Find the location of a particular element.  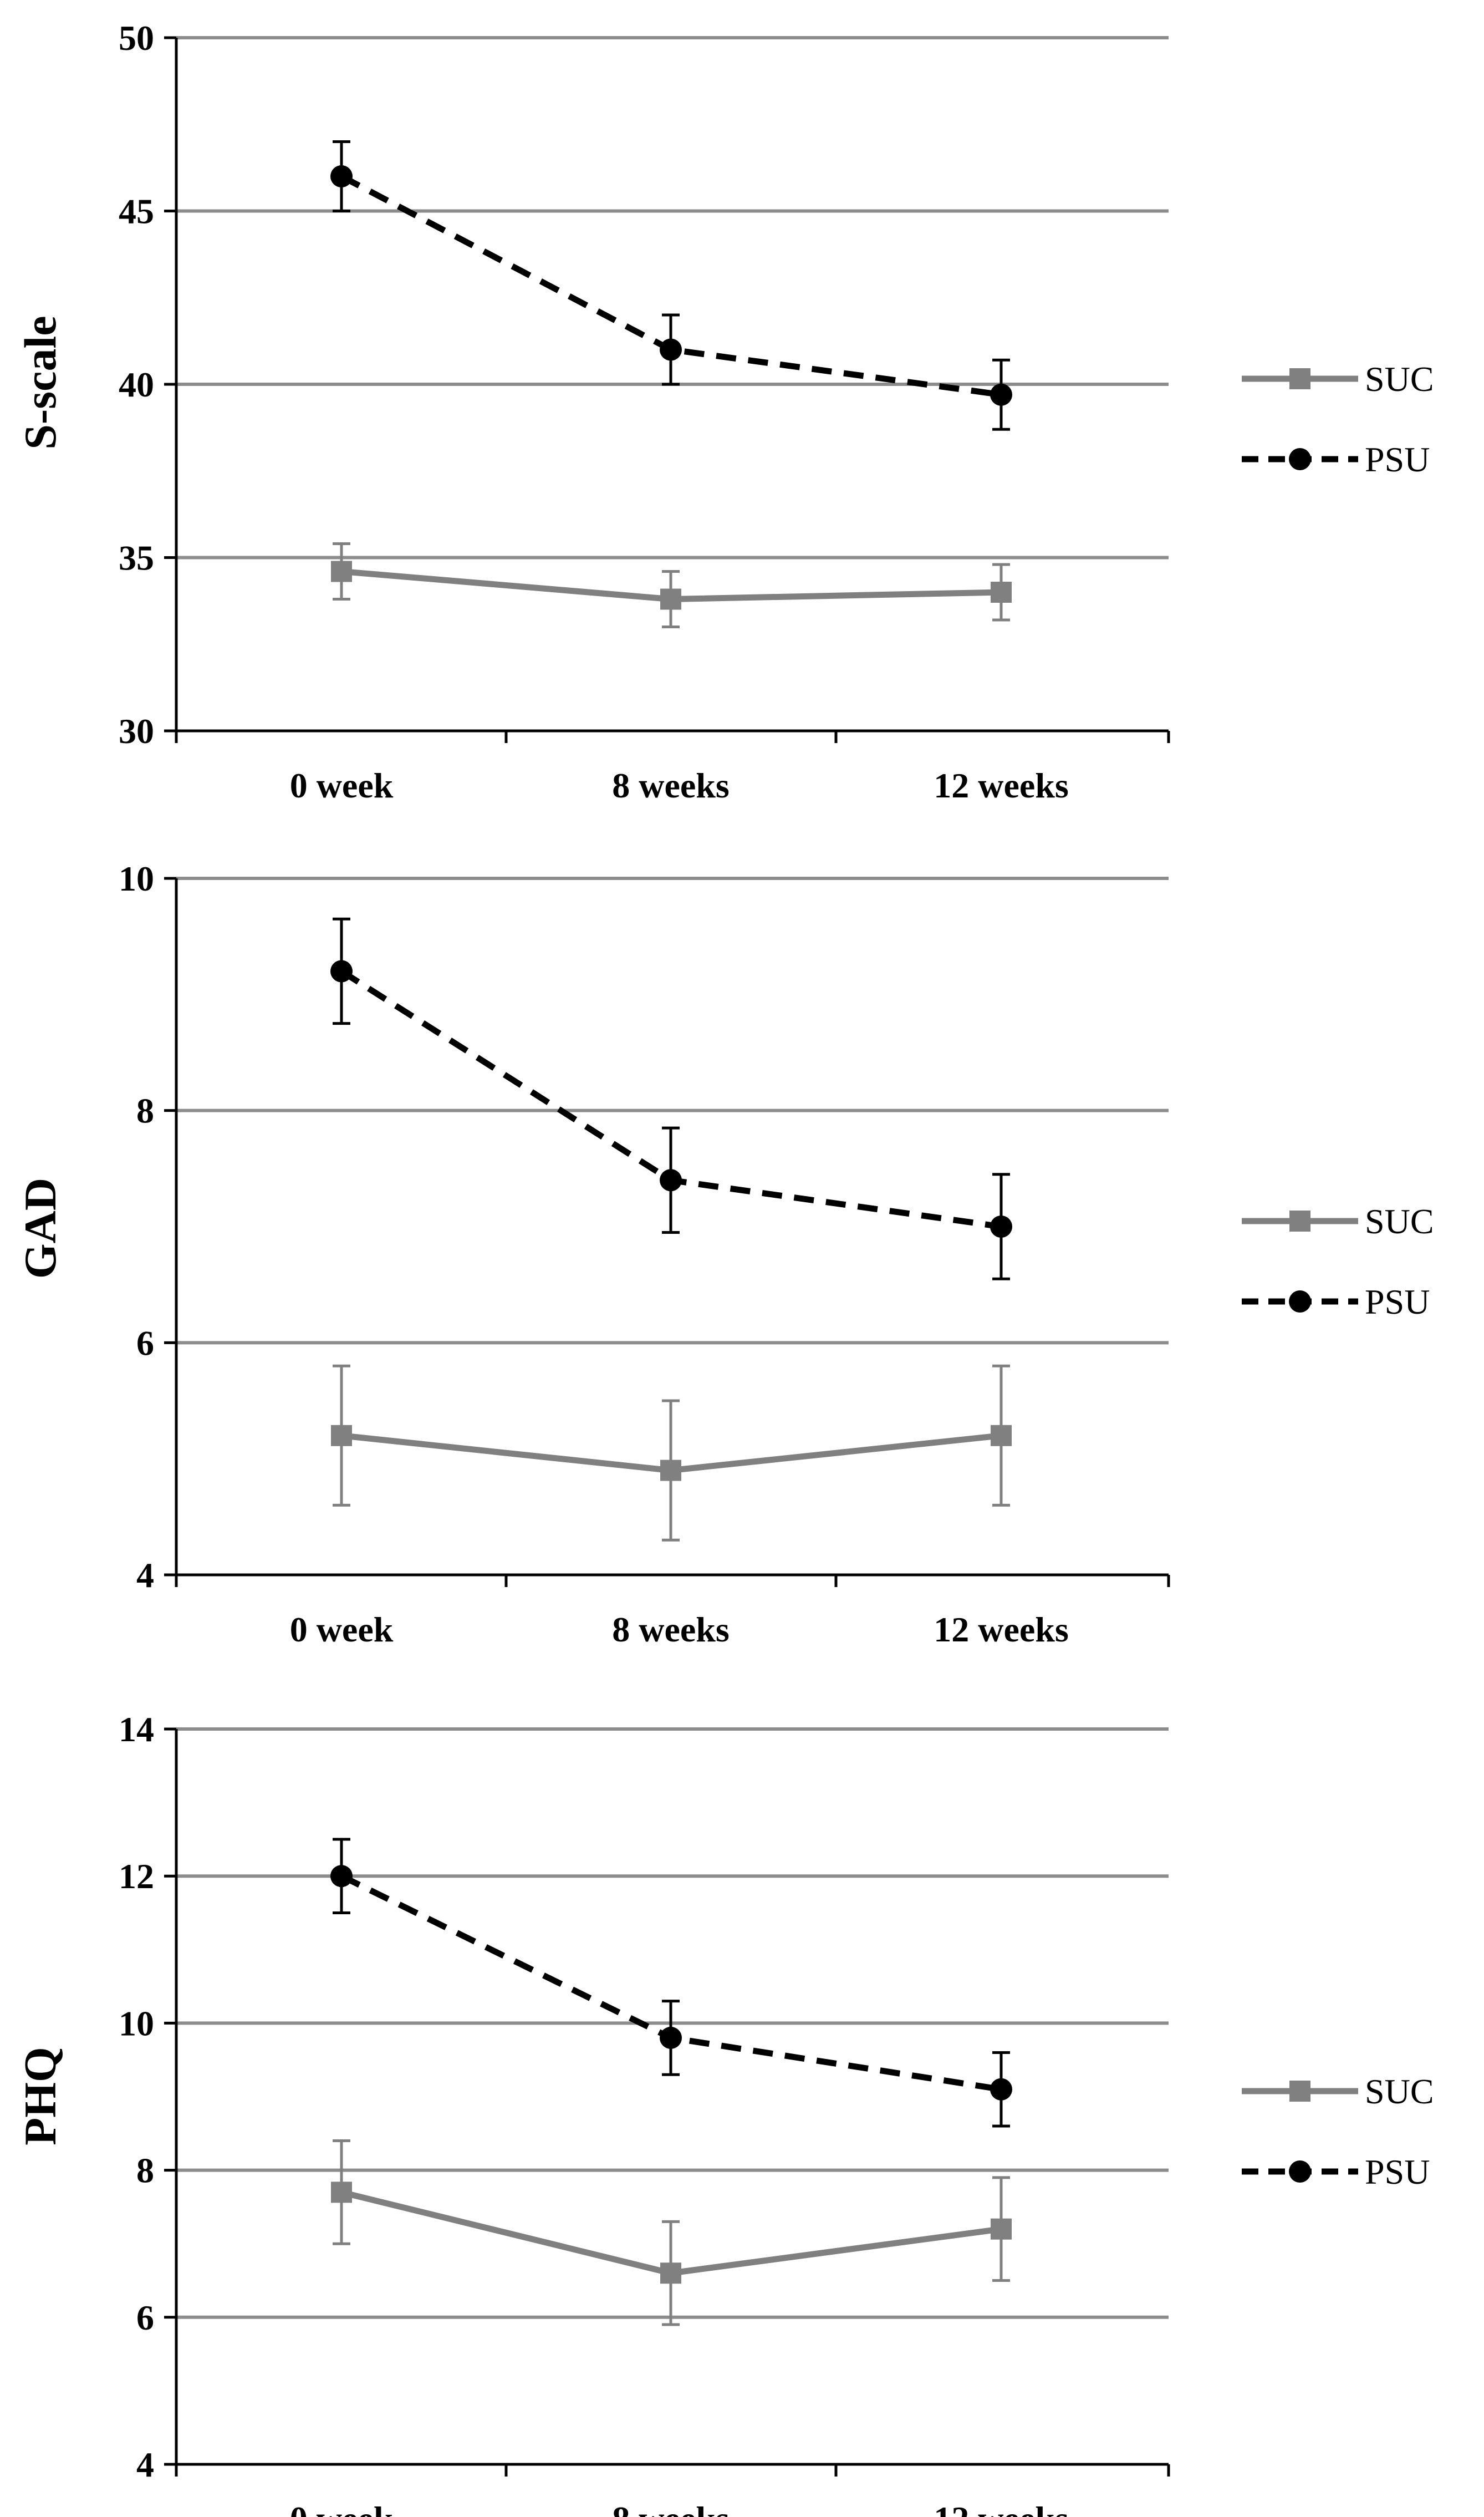

y-tick-label: 14 is located at coordinates (136, 1730).